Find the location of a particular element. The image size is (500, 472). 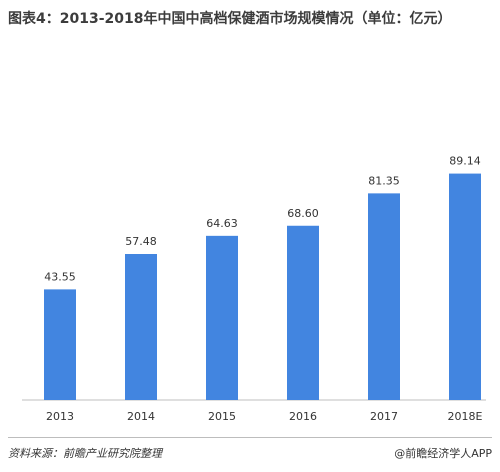

bar-2014 is located at coordinates (141, 327).